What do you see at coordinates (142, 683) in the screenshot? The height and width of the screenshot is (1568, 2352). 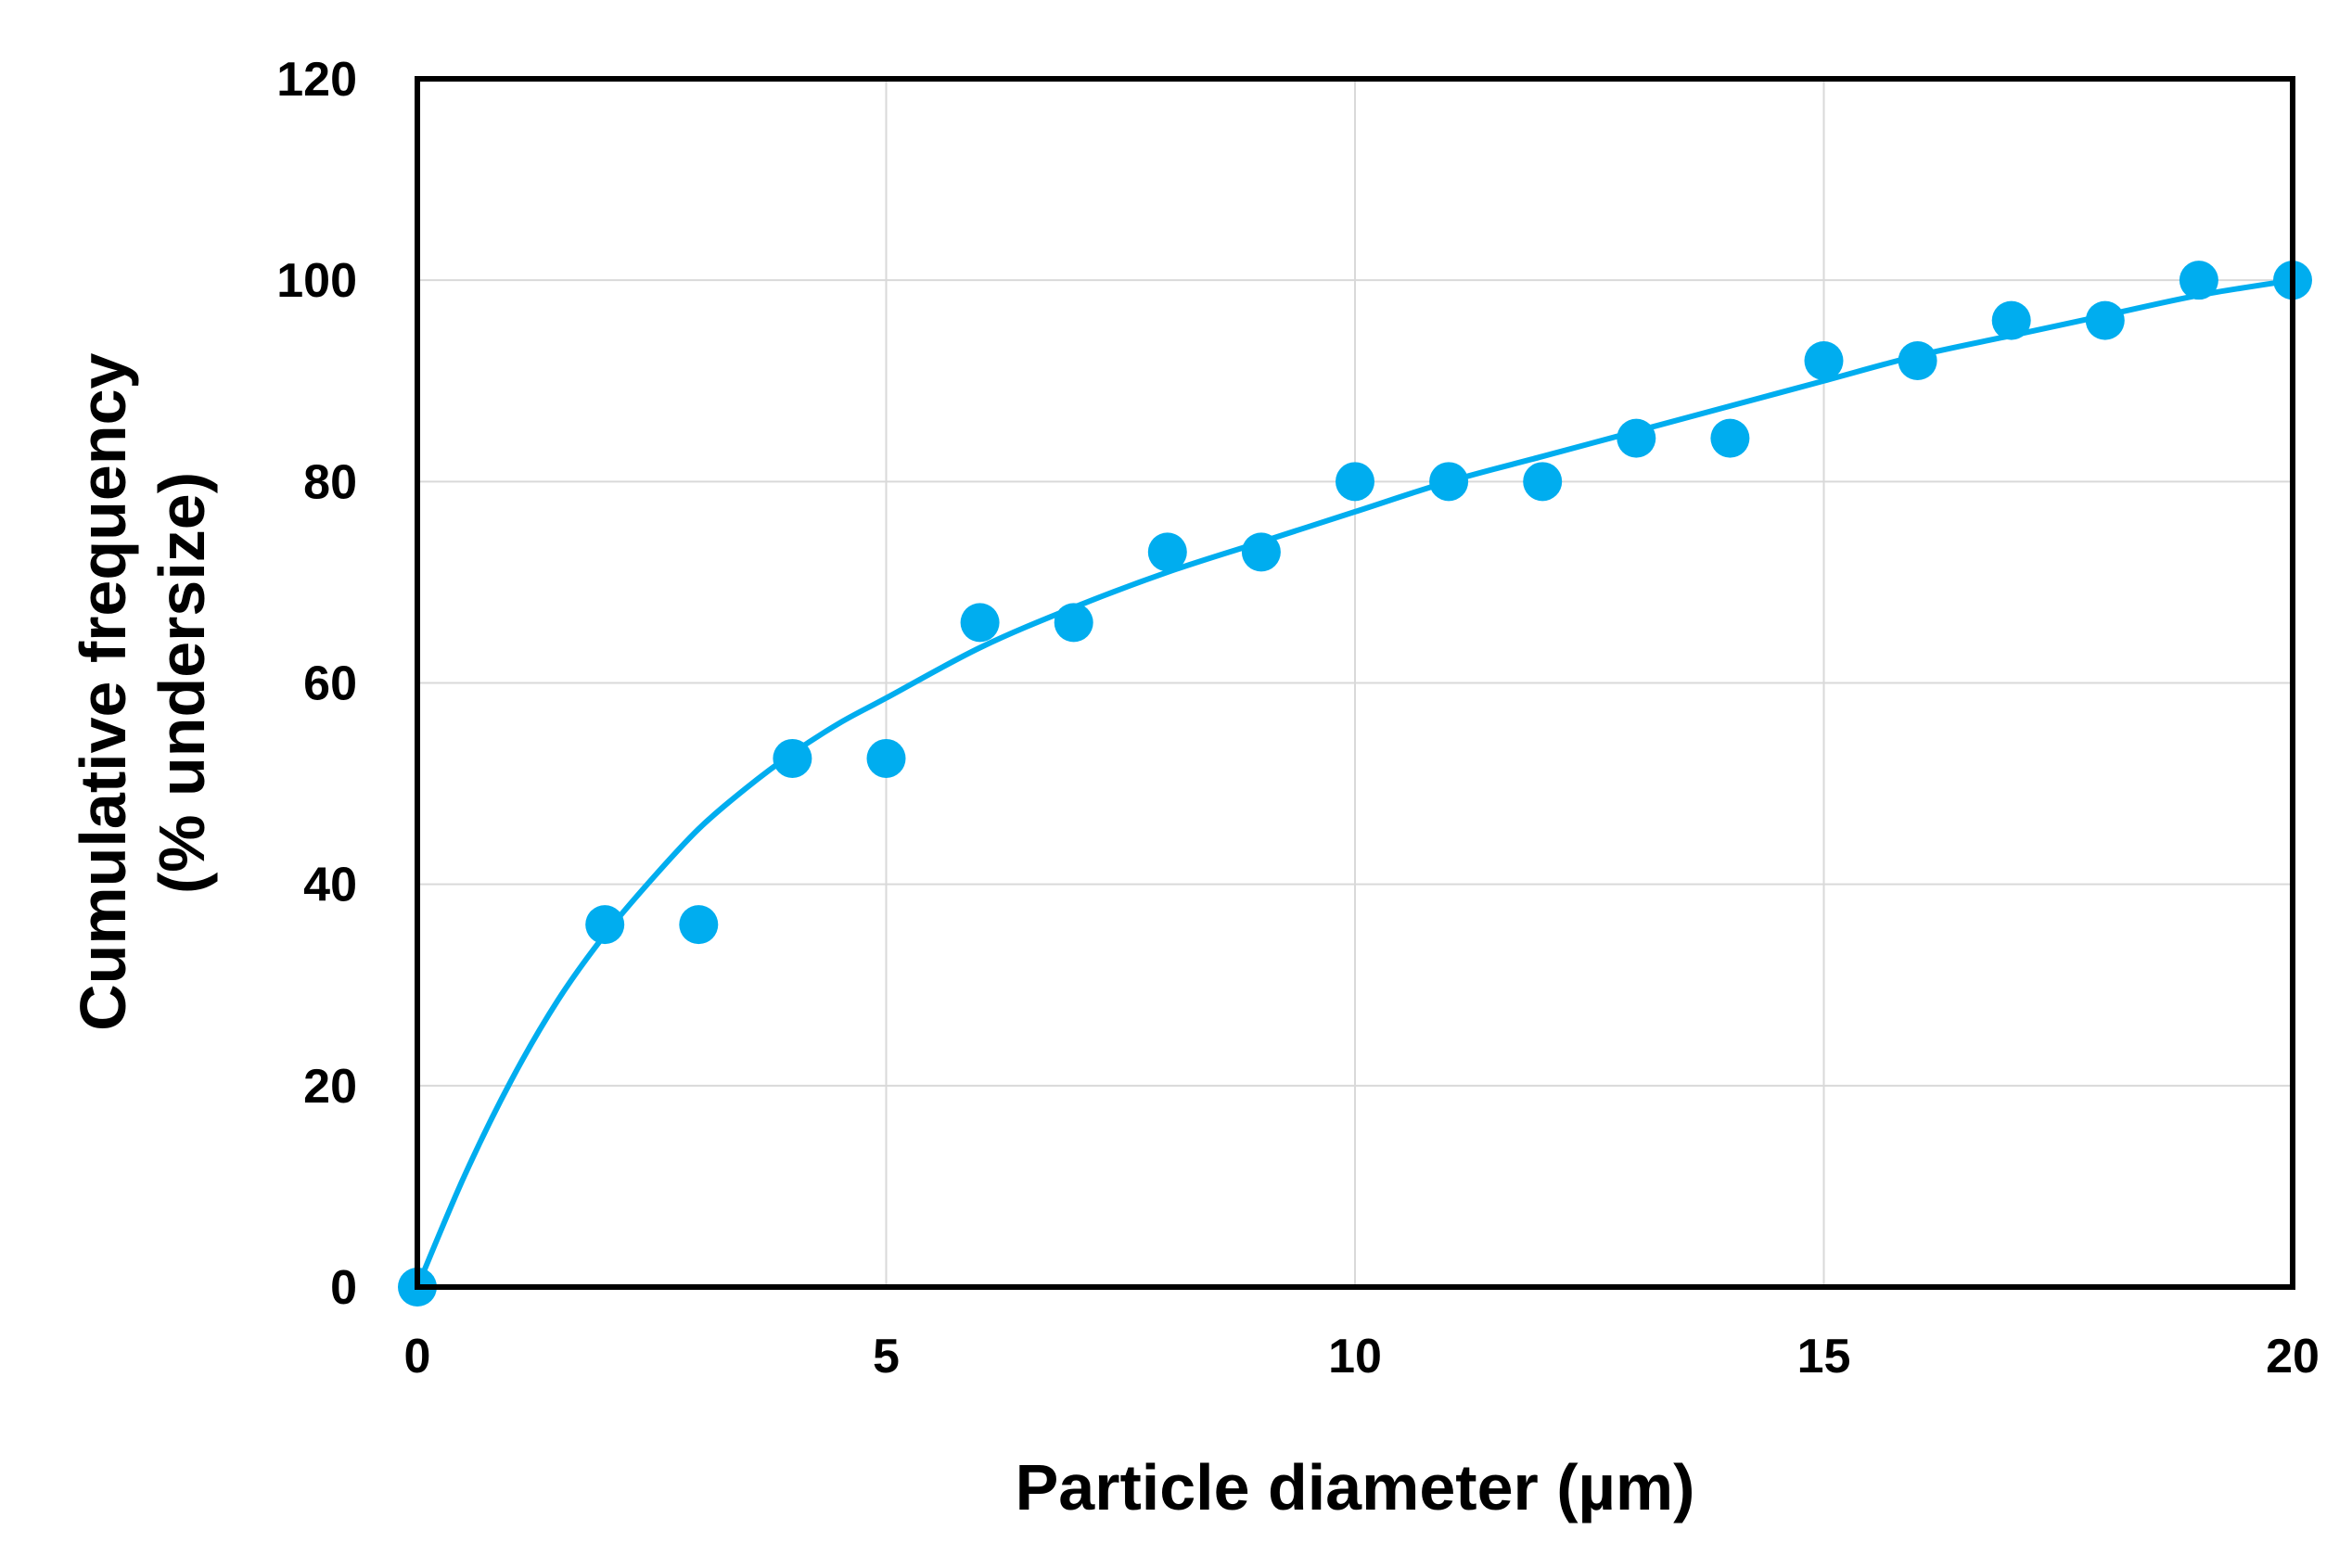 I see `y-axis-title: Cumulative frequency (% undersize)` at bounding box center [142, 683].